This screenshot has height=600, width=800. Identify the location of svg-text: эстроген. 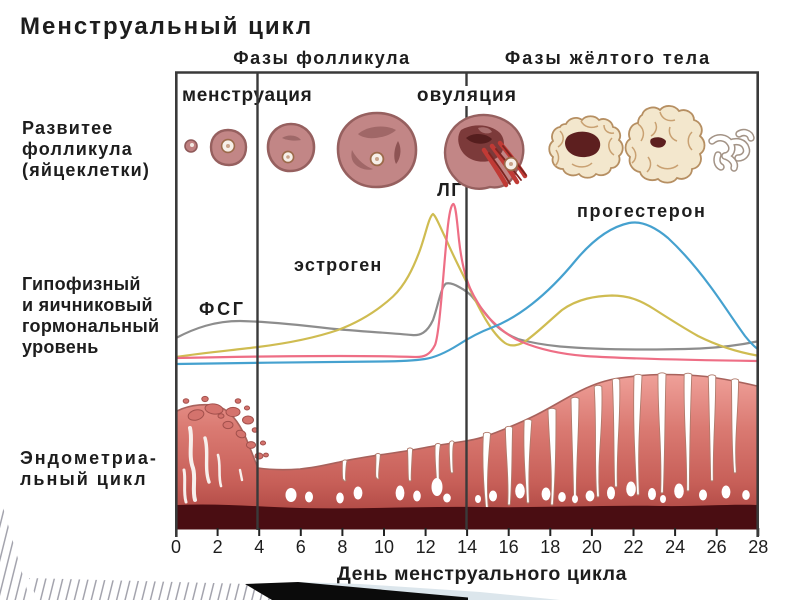
(338, 265).